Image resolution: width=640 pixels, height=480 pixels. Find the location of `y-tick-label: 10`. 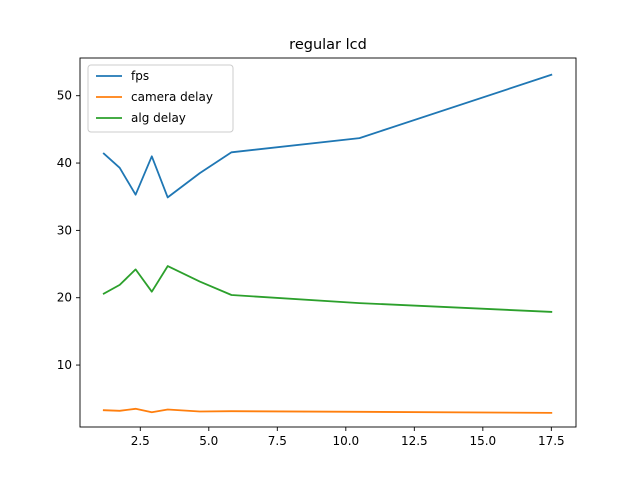

y-tick-label: 10 is located at coordinates (64, 365).